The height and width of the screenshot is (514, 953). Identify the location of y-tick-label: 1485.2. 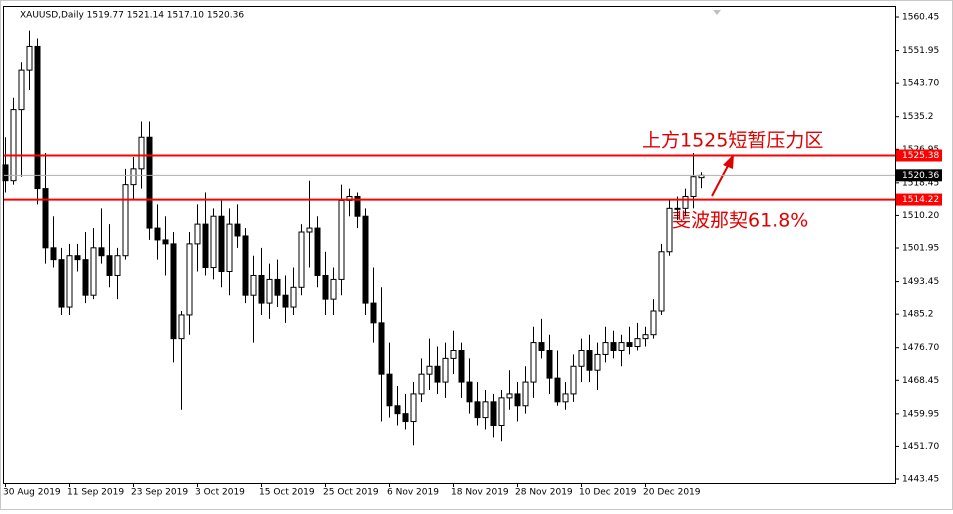
(918, 315).